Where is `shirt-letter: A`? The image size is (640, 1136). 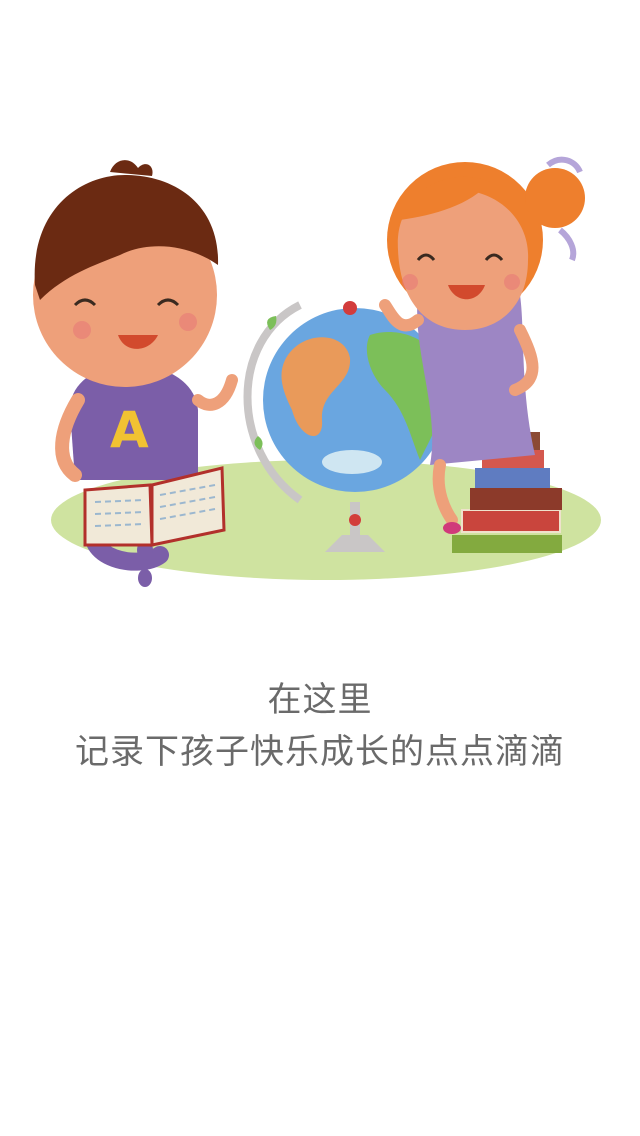
shirt-letter: A is located at coordinates (129, 430).